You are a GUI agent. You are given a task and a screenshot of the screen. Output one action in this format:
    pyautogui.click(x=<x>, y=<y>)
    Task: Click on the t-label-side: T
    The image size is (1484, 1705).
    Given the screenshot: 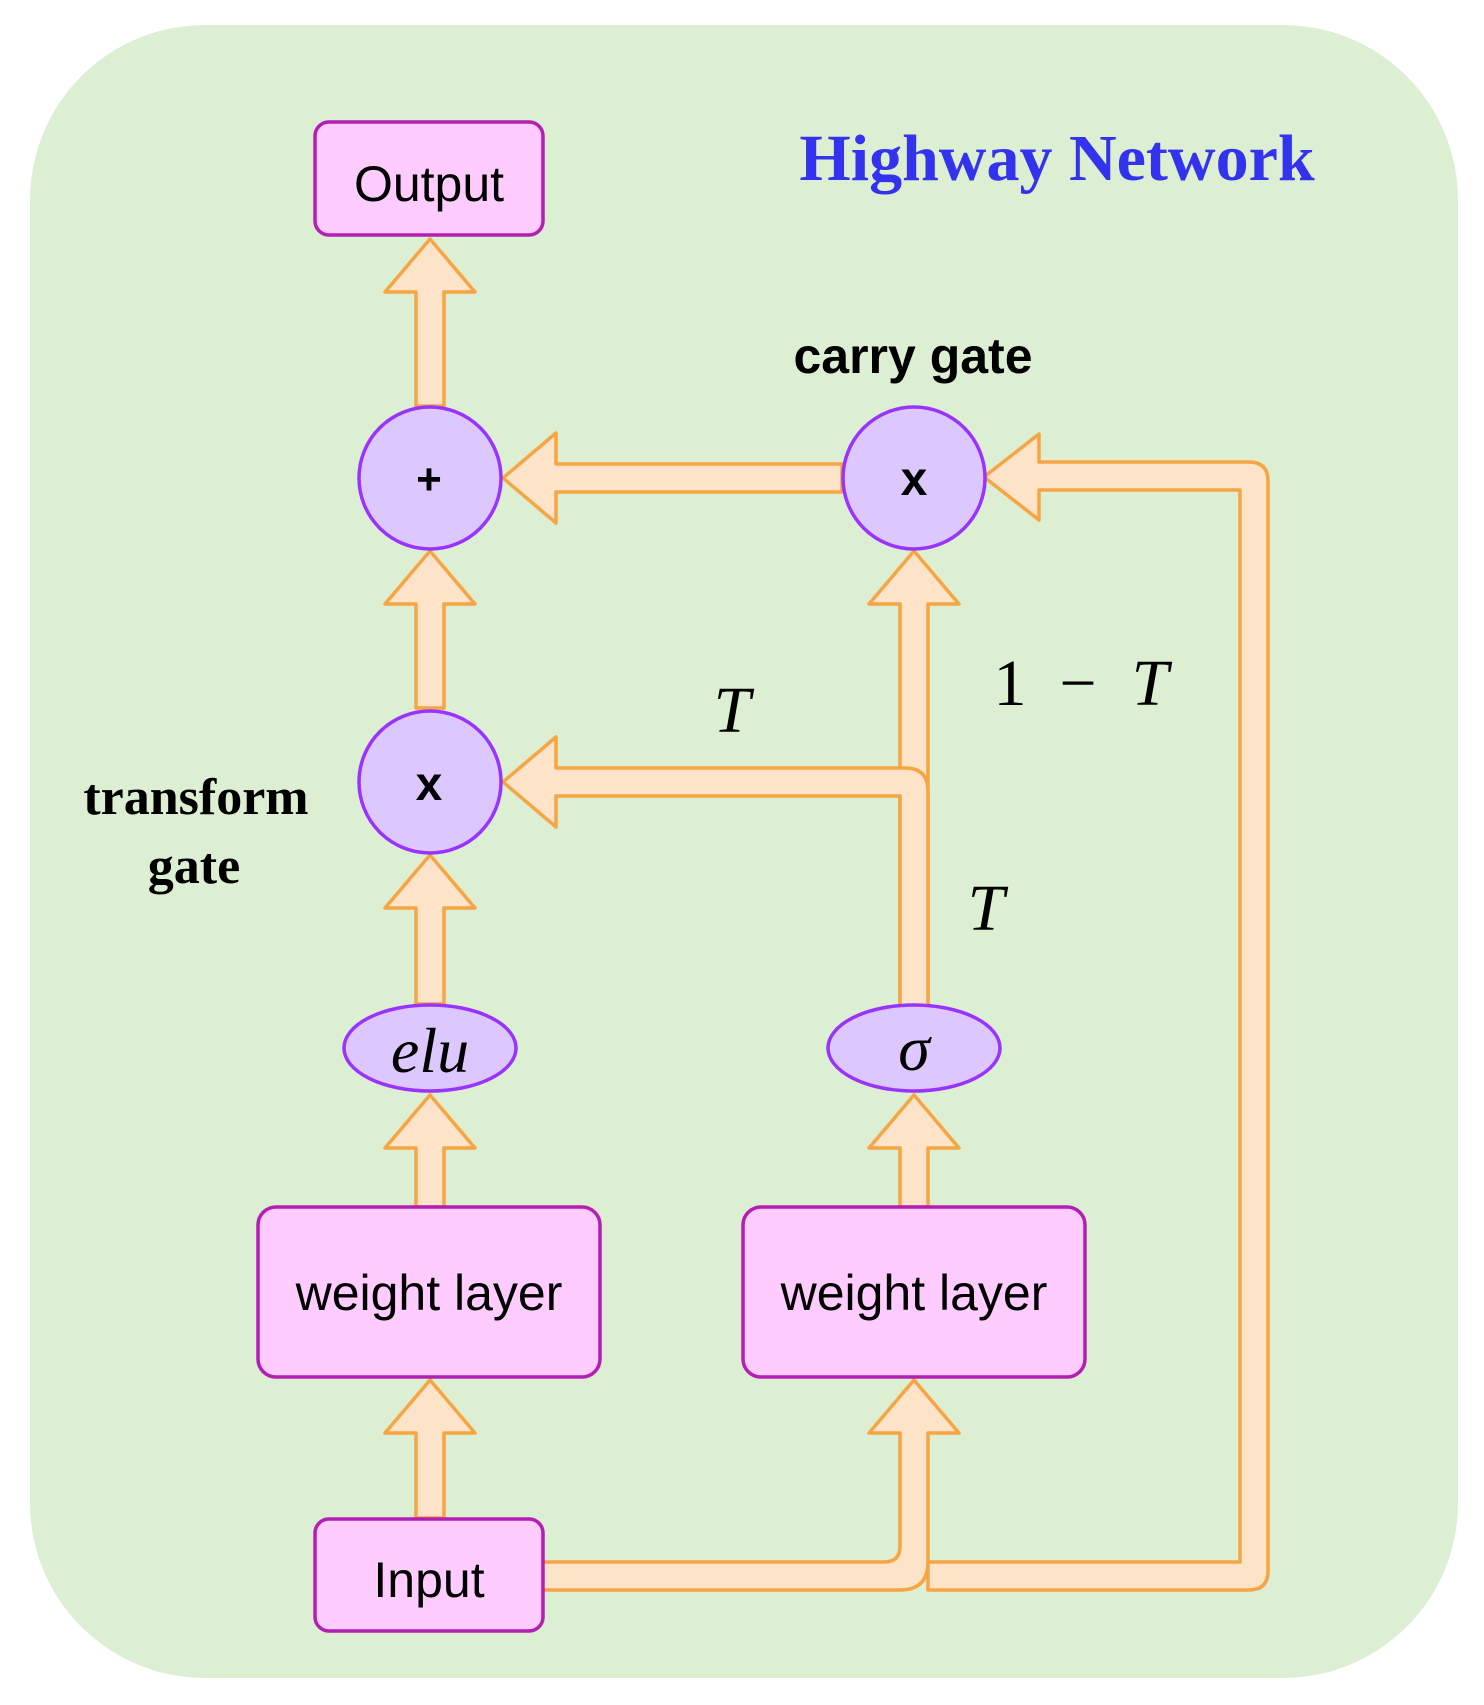 What is the action you would take?
    pyautogui.click(x=988, y=908)
    